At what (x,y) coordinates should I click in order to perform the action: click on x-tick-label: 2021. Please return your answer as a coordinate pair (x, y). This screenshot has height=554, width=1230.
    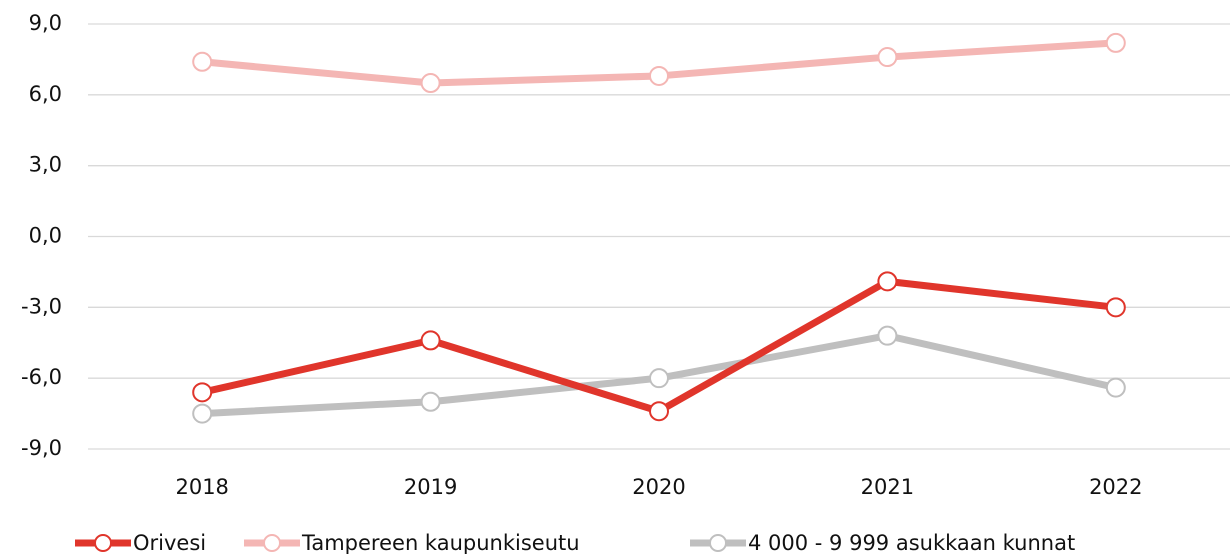
    Looking at the image, I should click on (887, 487).